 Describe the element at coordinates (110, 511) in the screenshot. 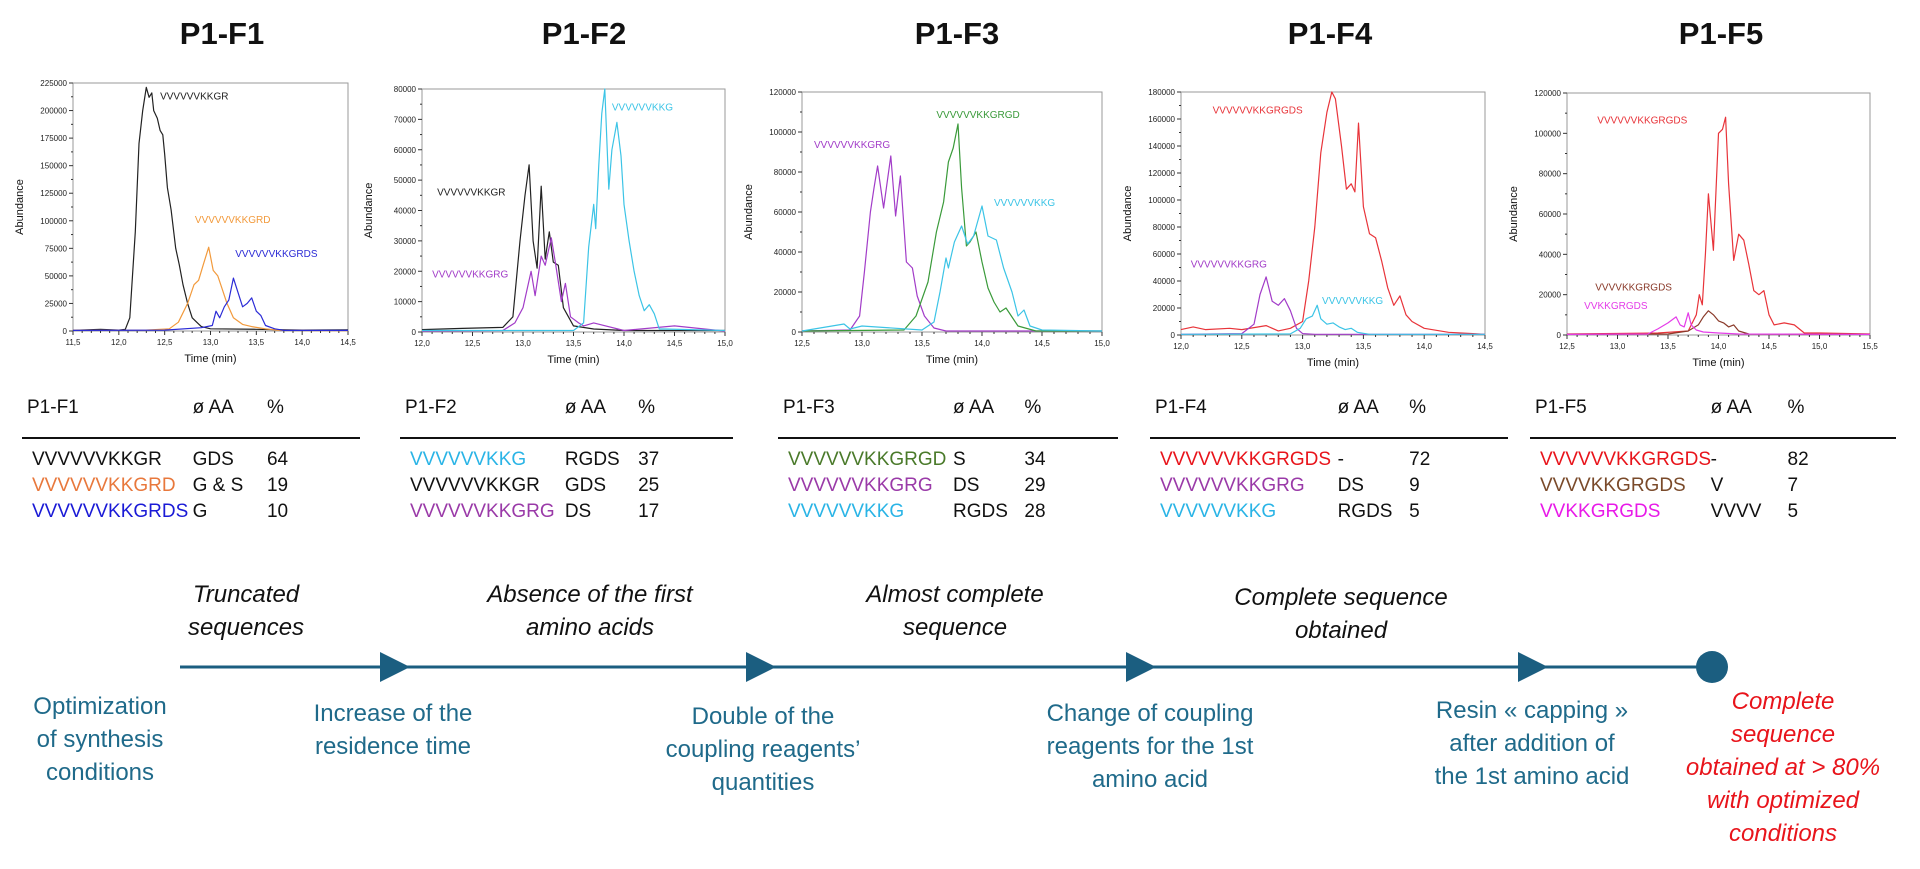

I see `sequence-cell: VVVVVVKKGRDS` at that location.